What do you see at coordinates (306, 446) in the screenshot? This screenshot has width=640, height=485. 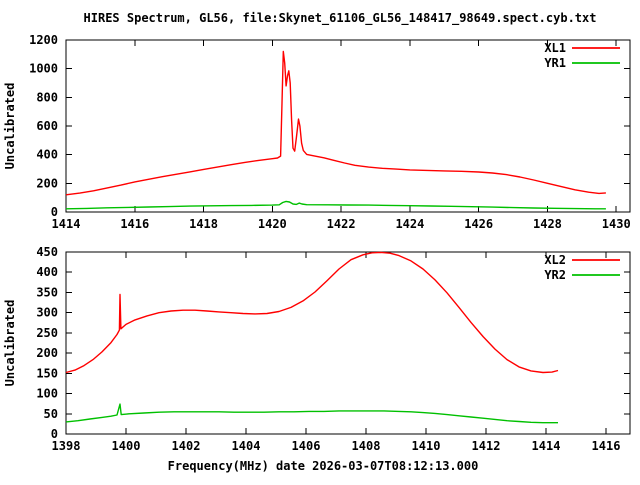 I see `x-tick-label: 1406` at bounding box center [306, 446].